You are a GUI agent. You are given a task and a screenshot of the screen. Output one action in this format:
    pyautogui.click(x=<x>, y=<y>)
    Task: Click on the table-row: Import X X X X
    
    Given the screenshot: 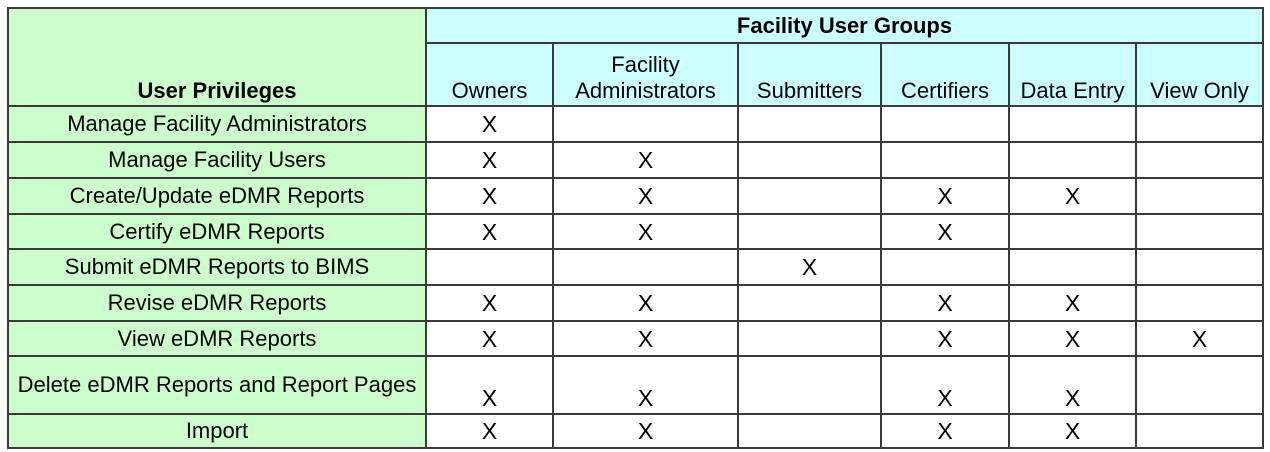 What is the action you would take?
    pyautogui.click(x=635, y=431)
    